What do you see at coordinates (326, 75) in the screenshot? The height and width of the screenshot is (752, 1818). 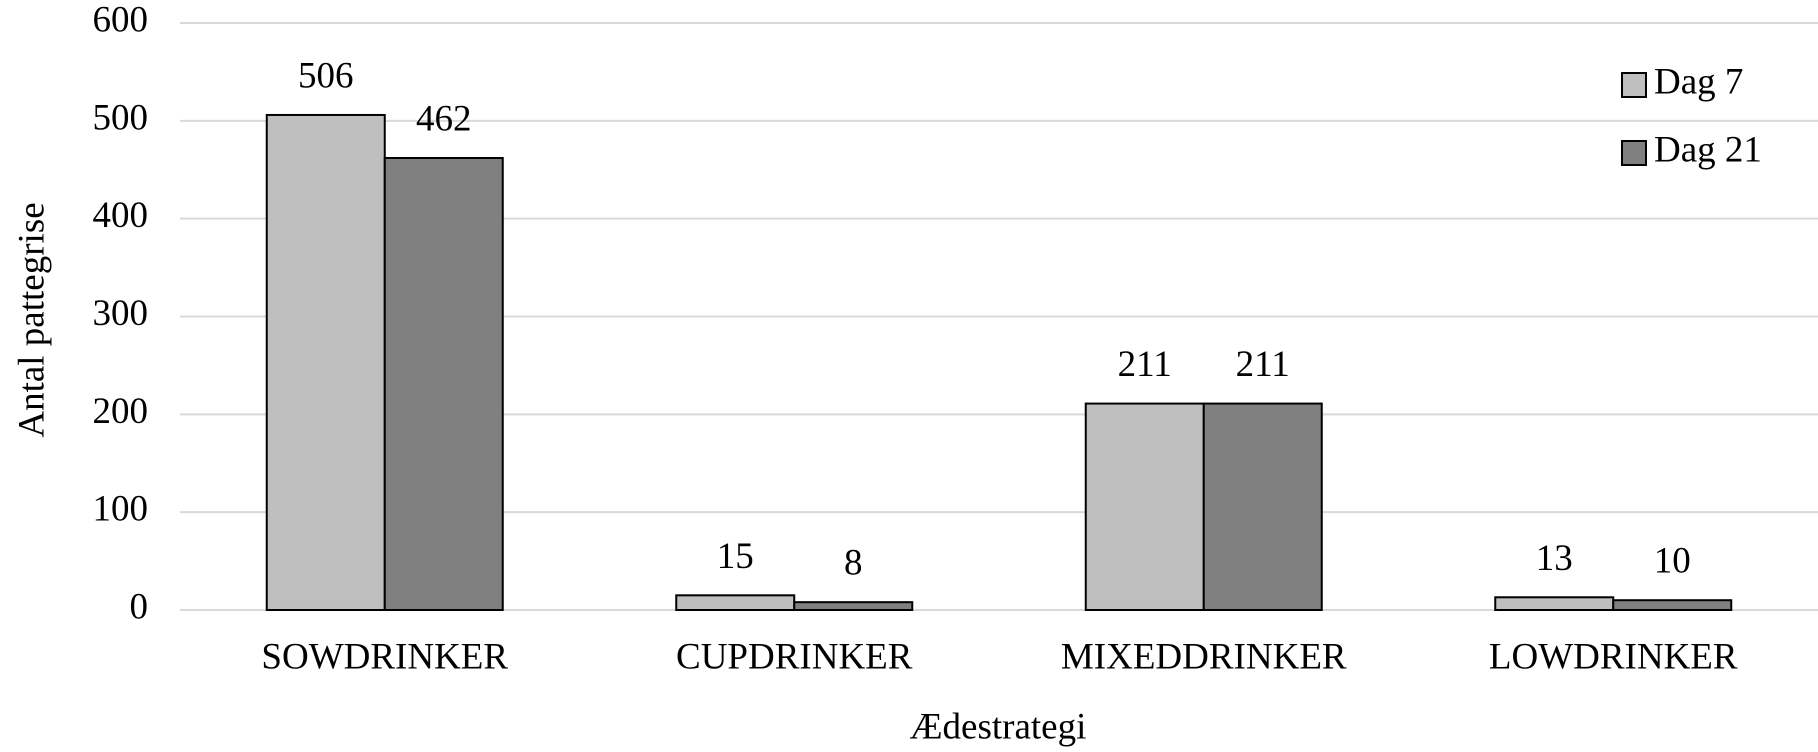 I see `data-label: 506` at bounding box center [326, 75].